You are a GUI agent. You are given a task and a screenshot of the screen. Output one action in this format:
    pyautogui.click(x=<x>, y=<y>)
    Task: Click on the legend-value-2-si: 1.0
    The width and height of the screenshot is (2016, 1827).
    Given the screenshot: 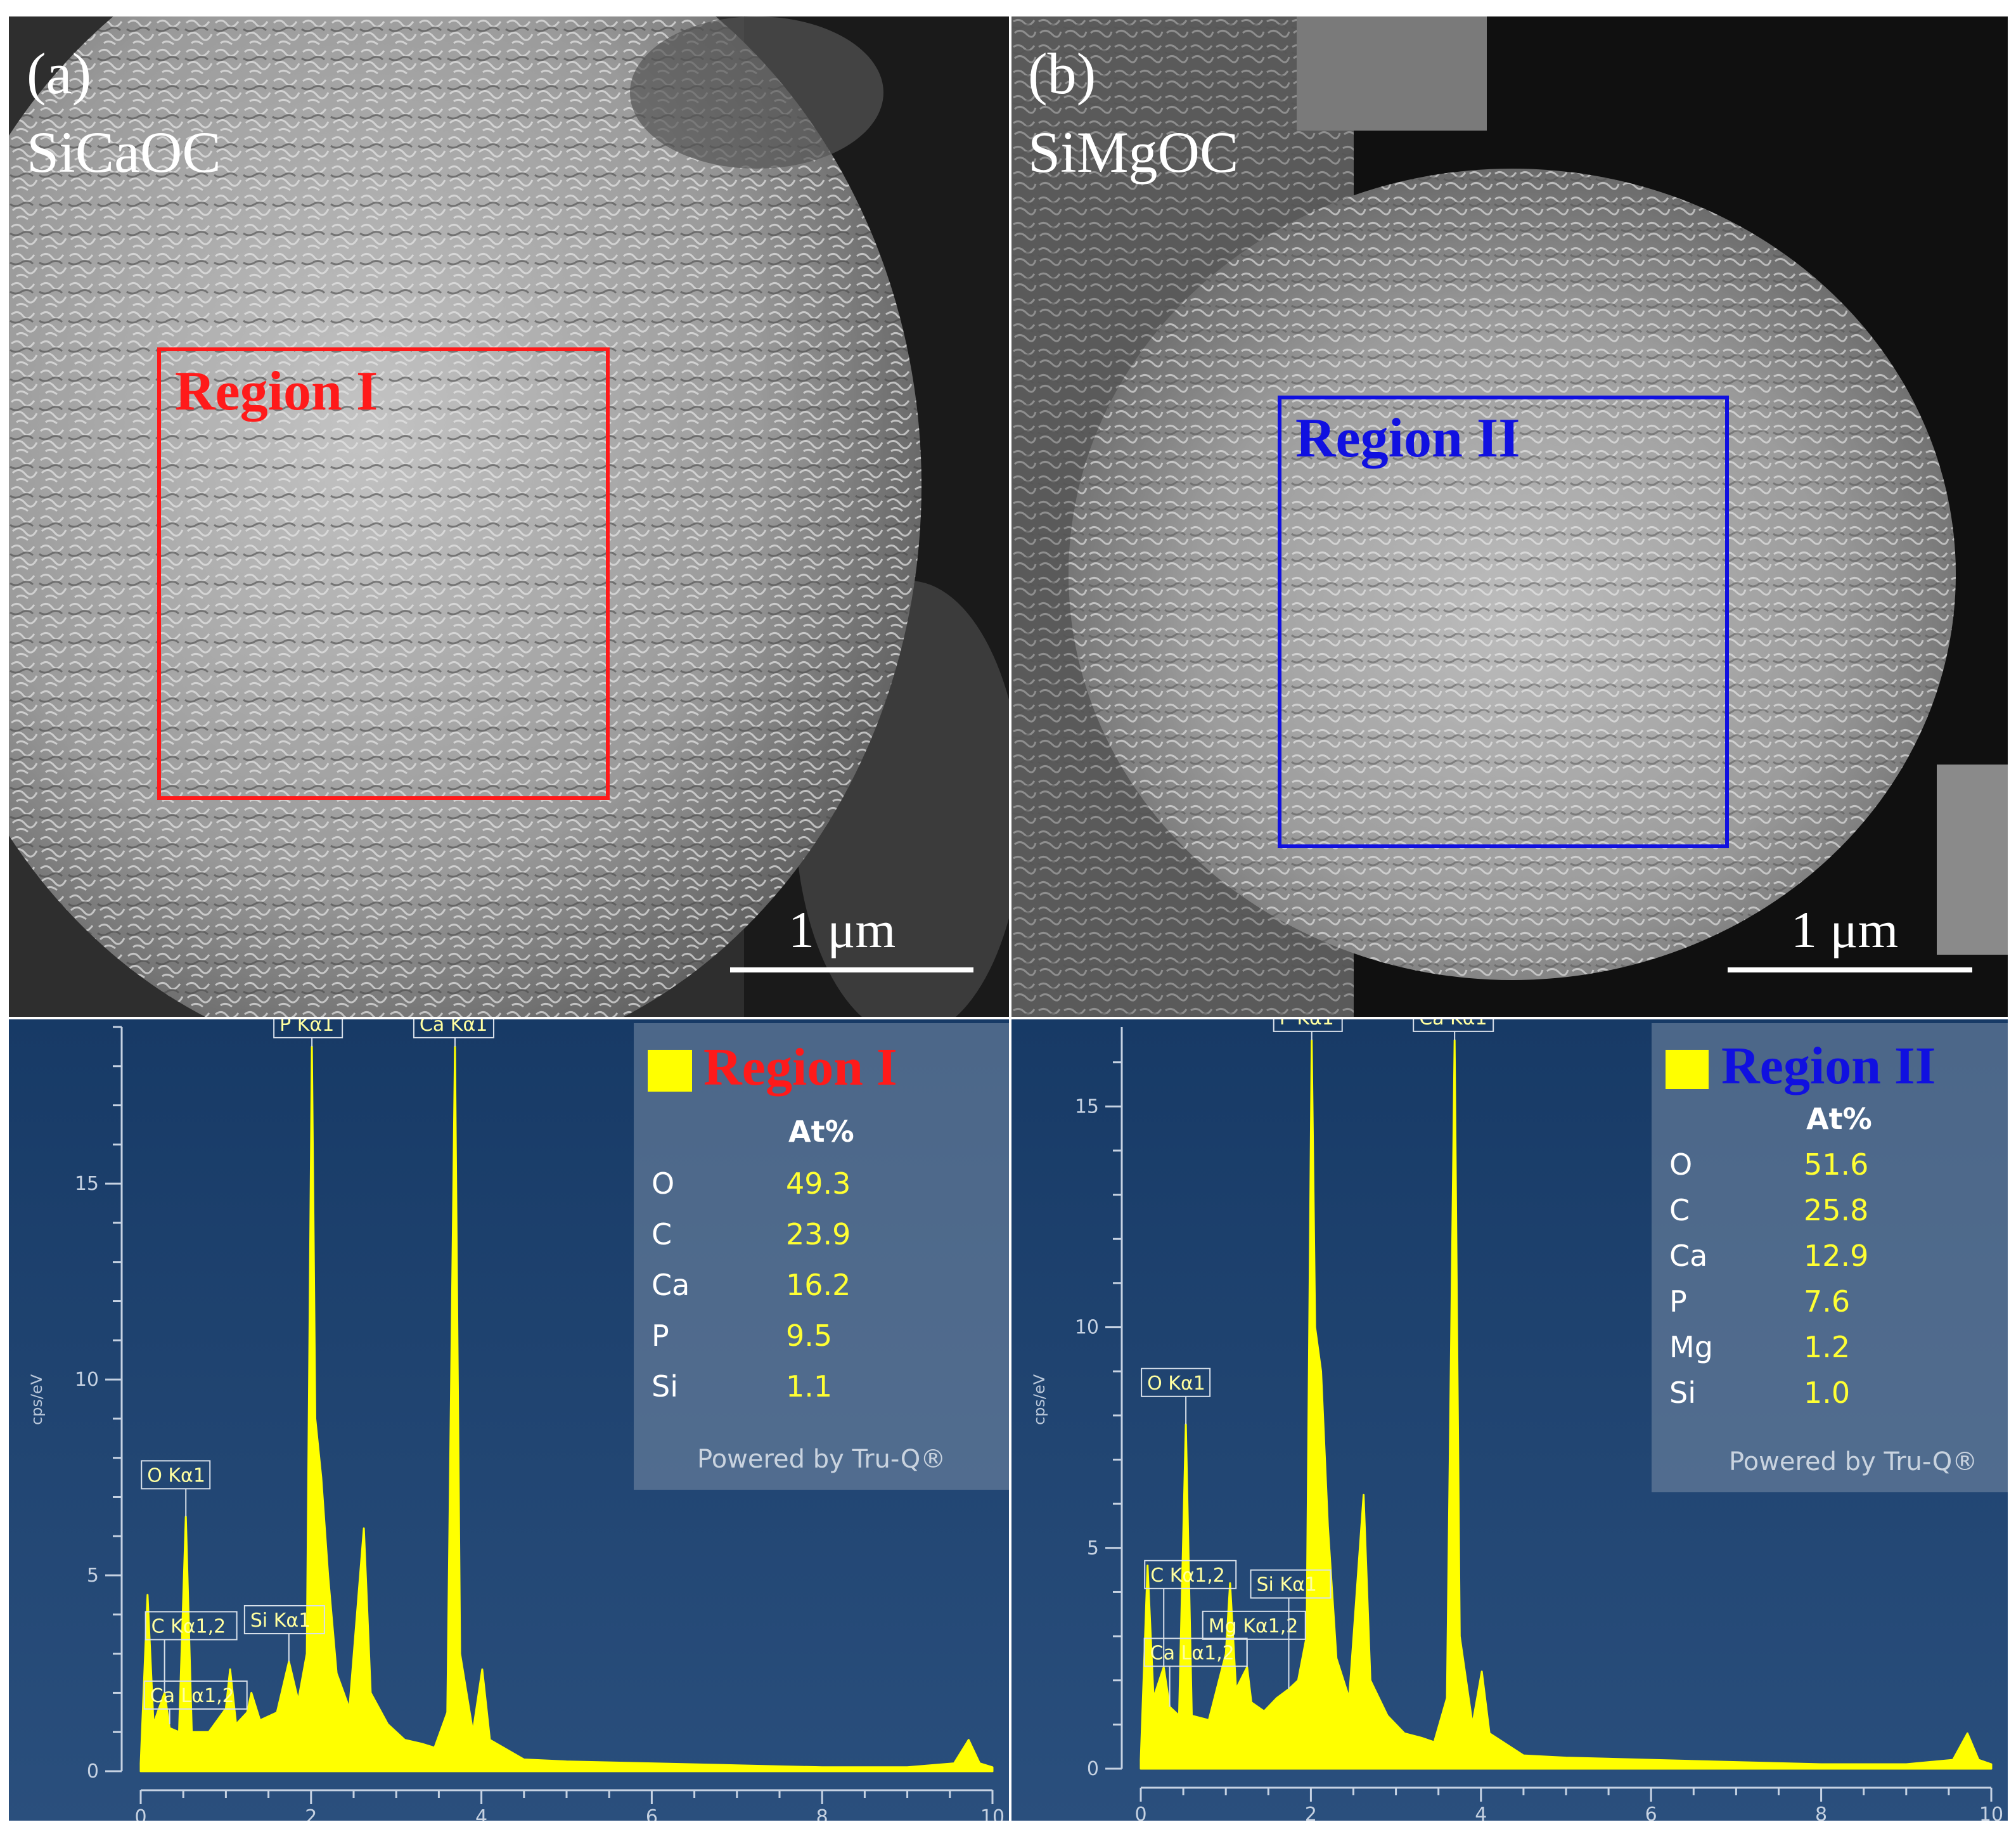 What is the action you would take?
    pyautogui.click(x=1827, y=1393)
    